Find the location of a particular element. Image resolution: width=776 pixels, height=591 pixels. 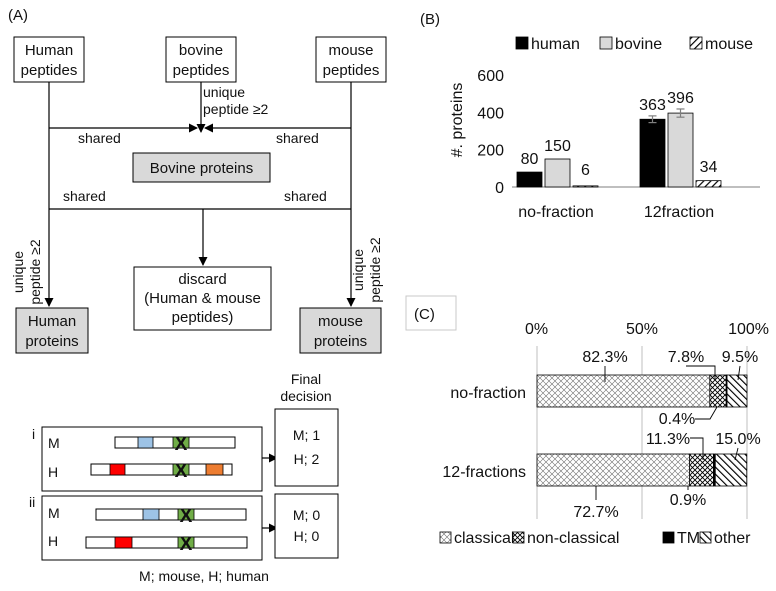

chart-c-label-classical-0: 82.3% is located at coordinates (604, 357).